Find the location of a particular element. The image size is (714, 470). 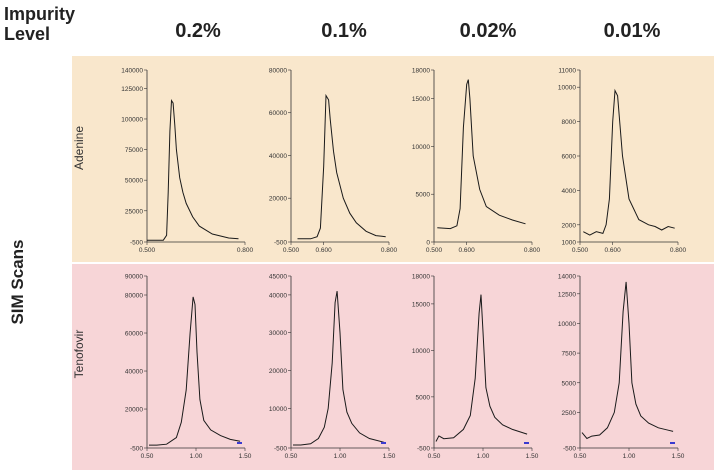

y-tick-label: 7500 is located at coordinates (569, 354).